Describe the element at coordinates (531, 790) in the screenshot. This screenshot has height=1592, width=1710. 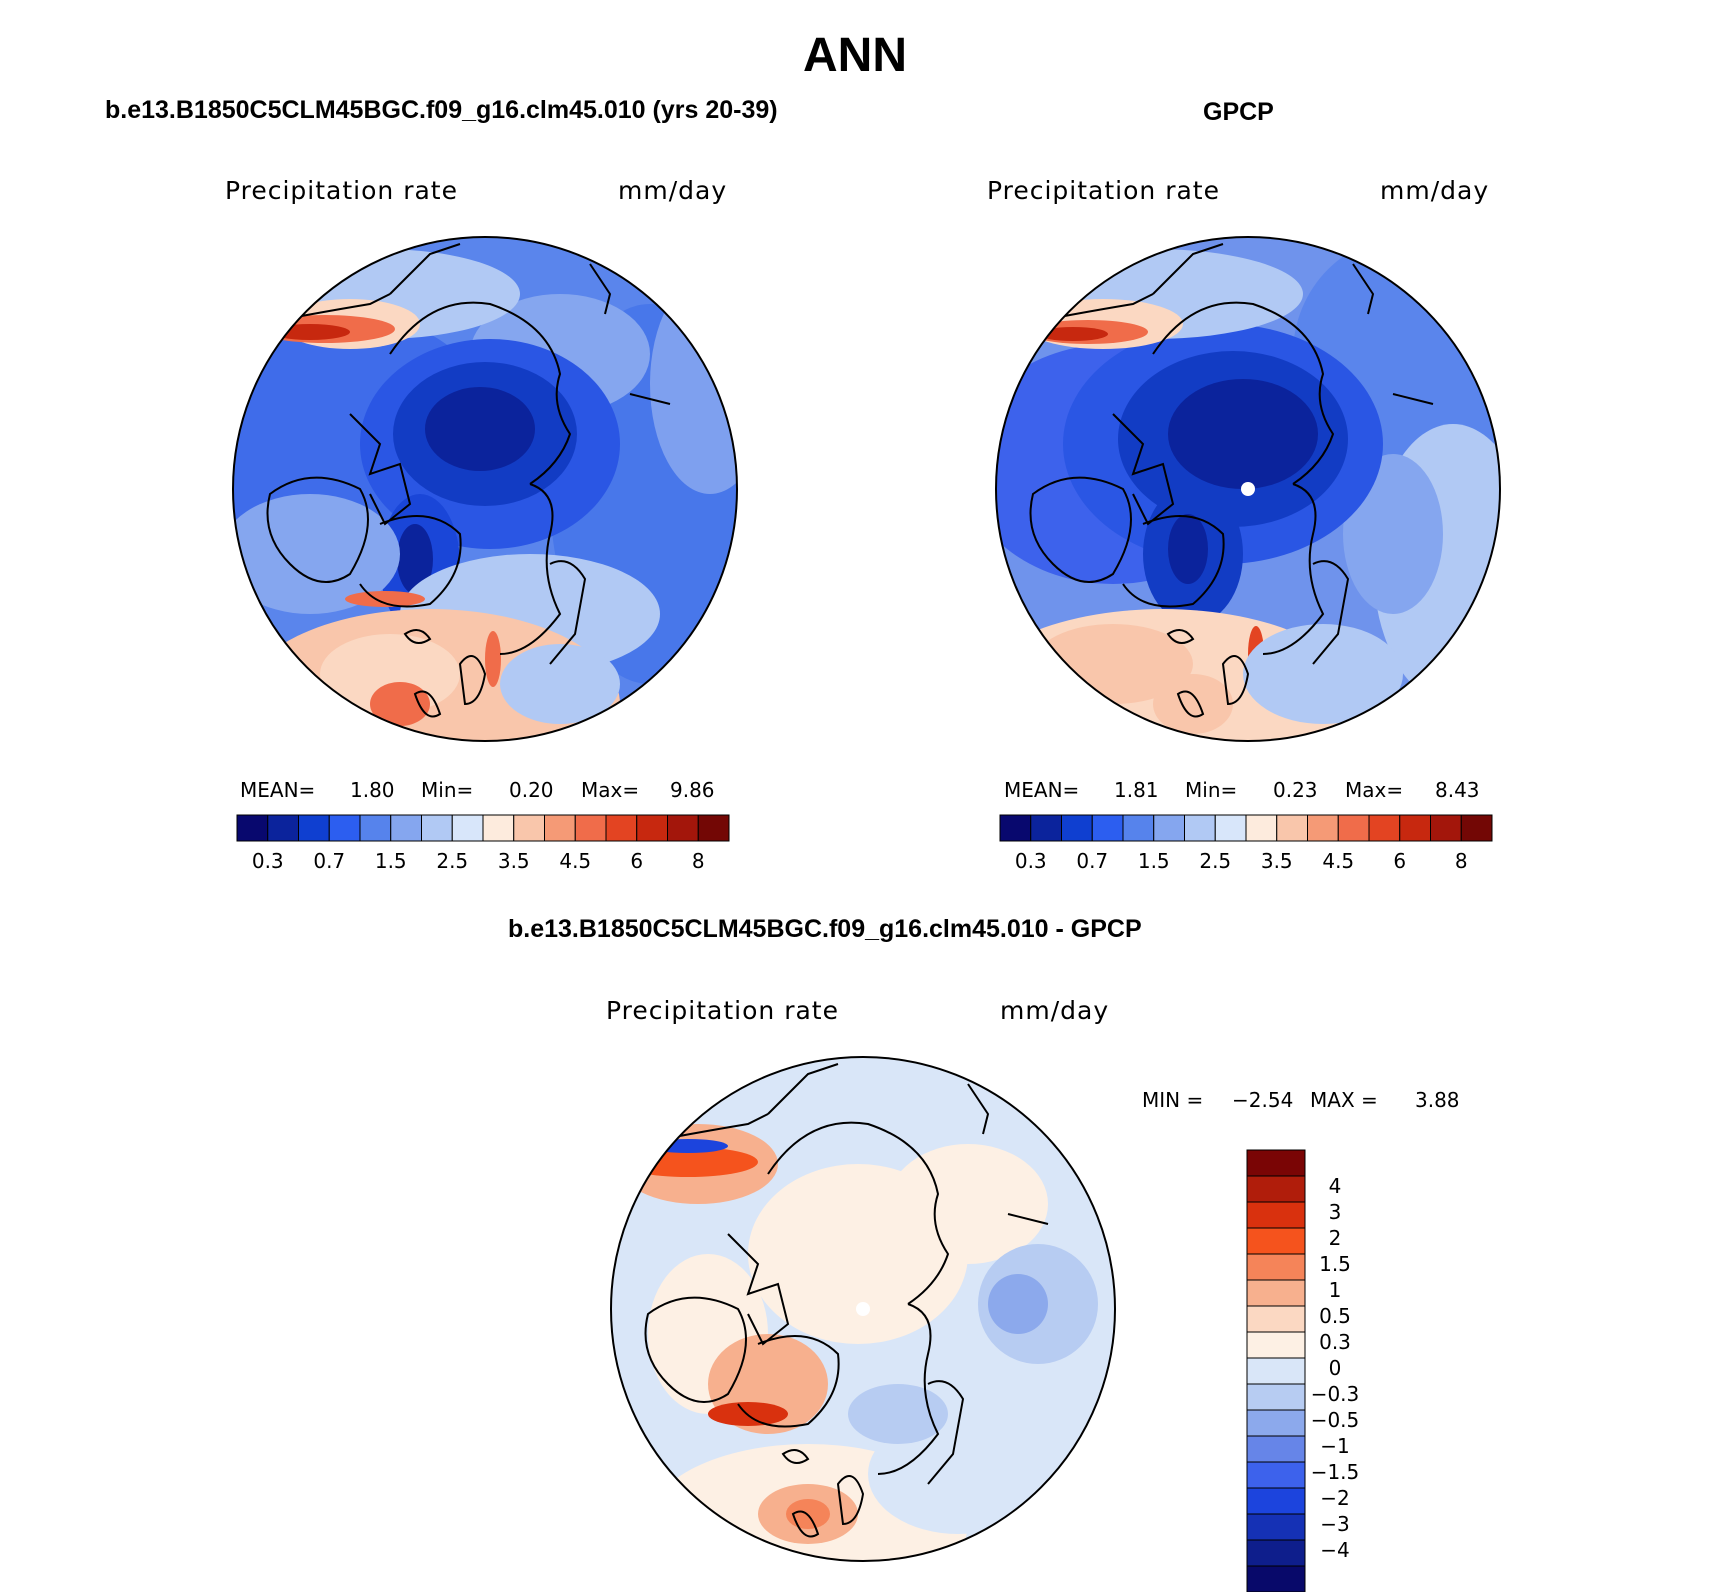
I see `model-min-value: 0.20` at that location.